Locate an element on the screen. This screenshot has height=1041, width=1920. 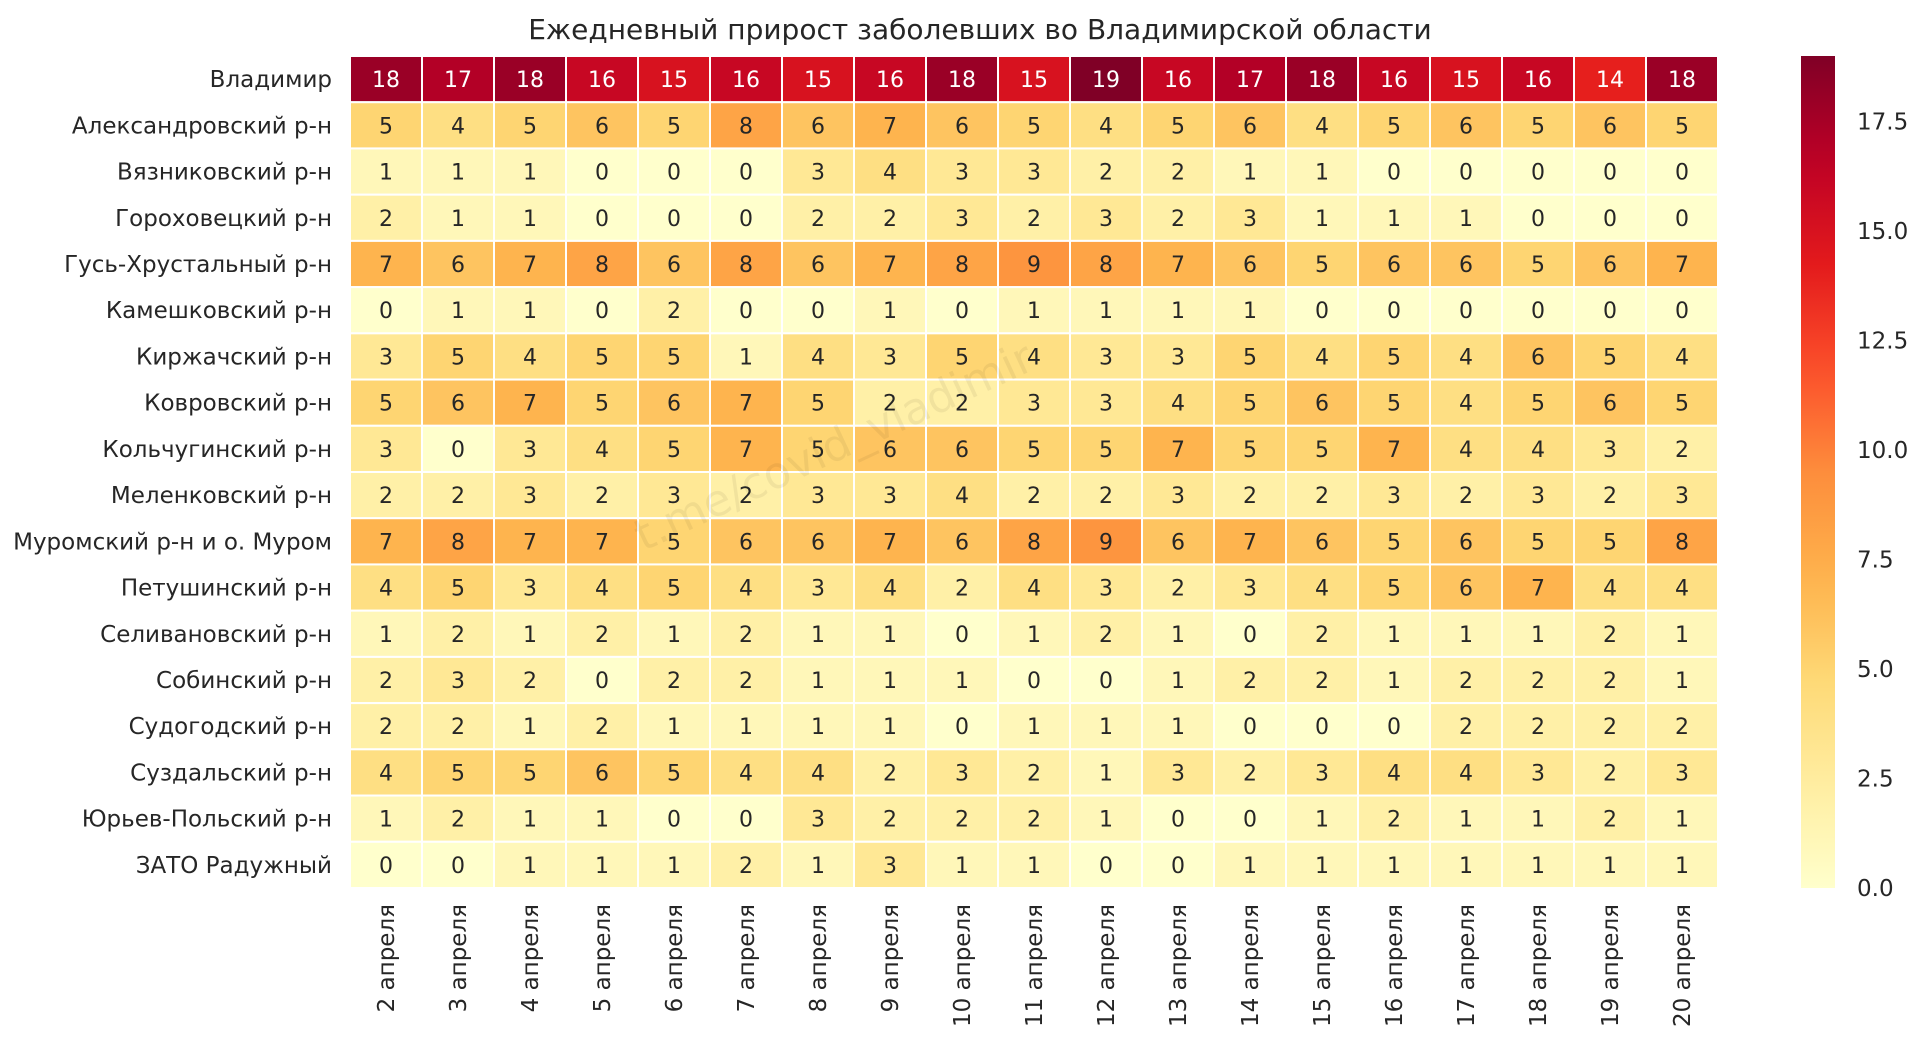
cell-value-label: 17 is located at coordinates (458, 80).